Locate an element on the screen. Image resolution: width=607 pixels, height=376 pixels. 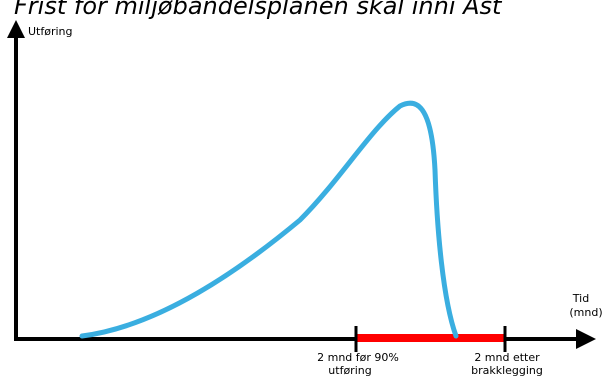
marker-right-label-line1: 2 mnd etter is located at coordinates (507, 357).